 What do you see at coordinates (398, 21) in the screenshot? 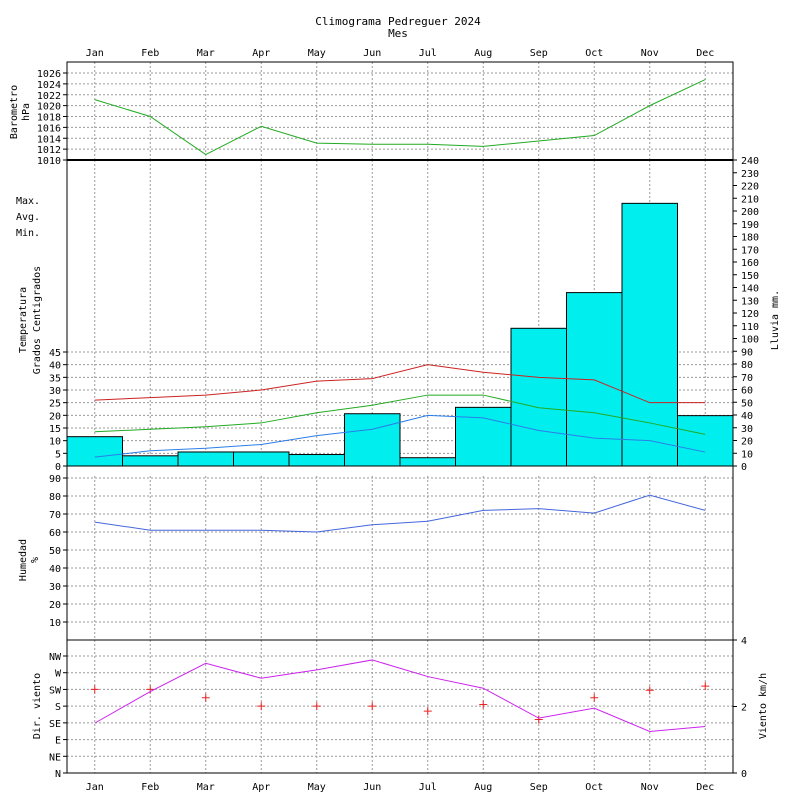
I see `chart-title: Climograma Pedreguer 2024` at bounding box center [398, 21].